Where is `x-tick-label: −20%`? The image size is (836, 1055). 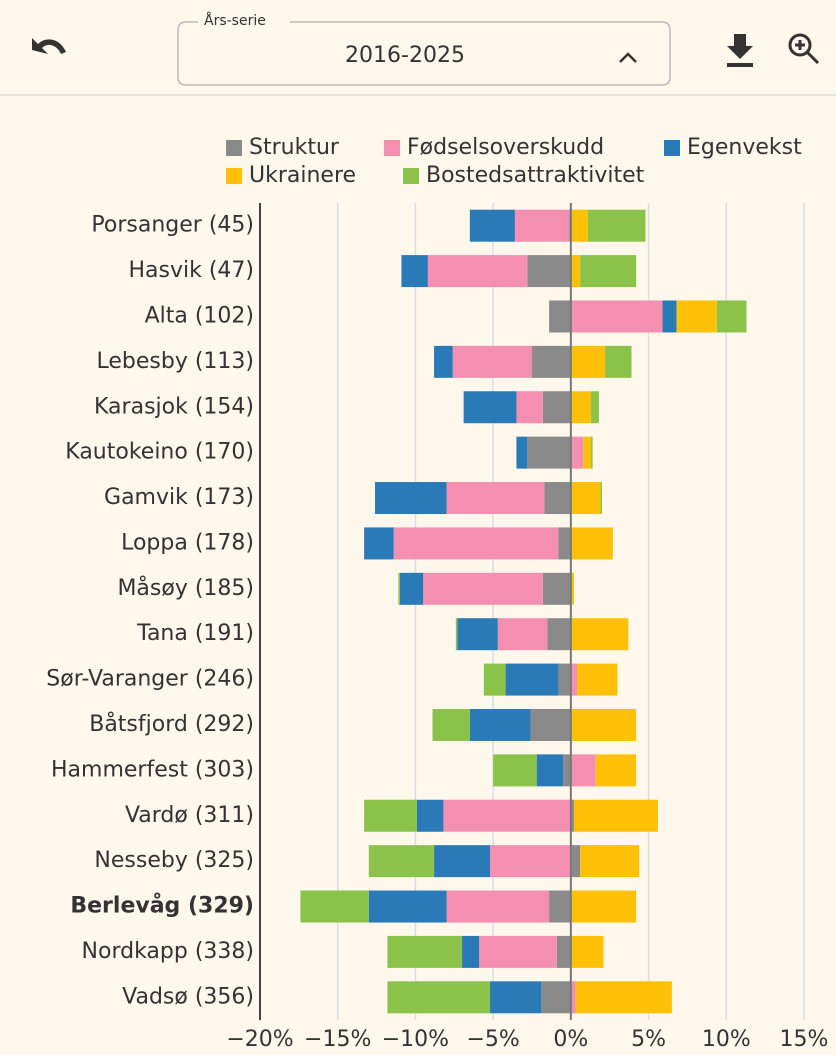 x-tick-label: −20% is located at coordinates (259, 1039).